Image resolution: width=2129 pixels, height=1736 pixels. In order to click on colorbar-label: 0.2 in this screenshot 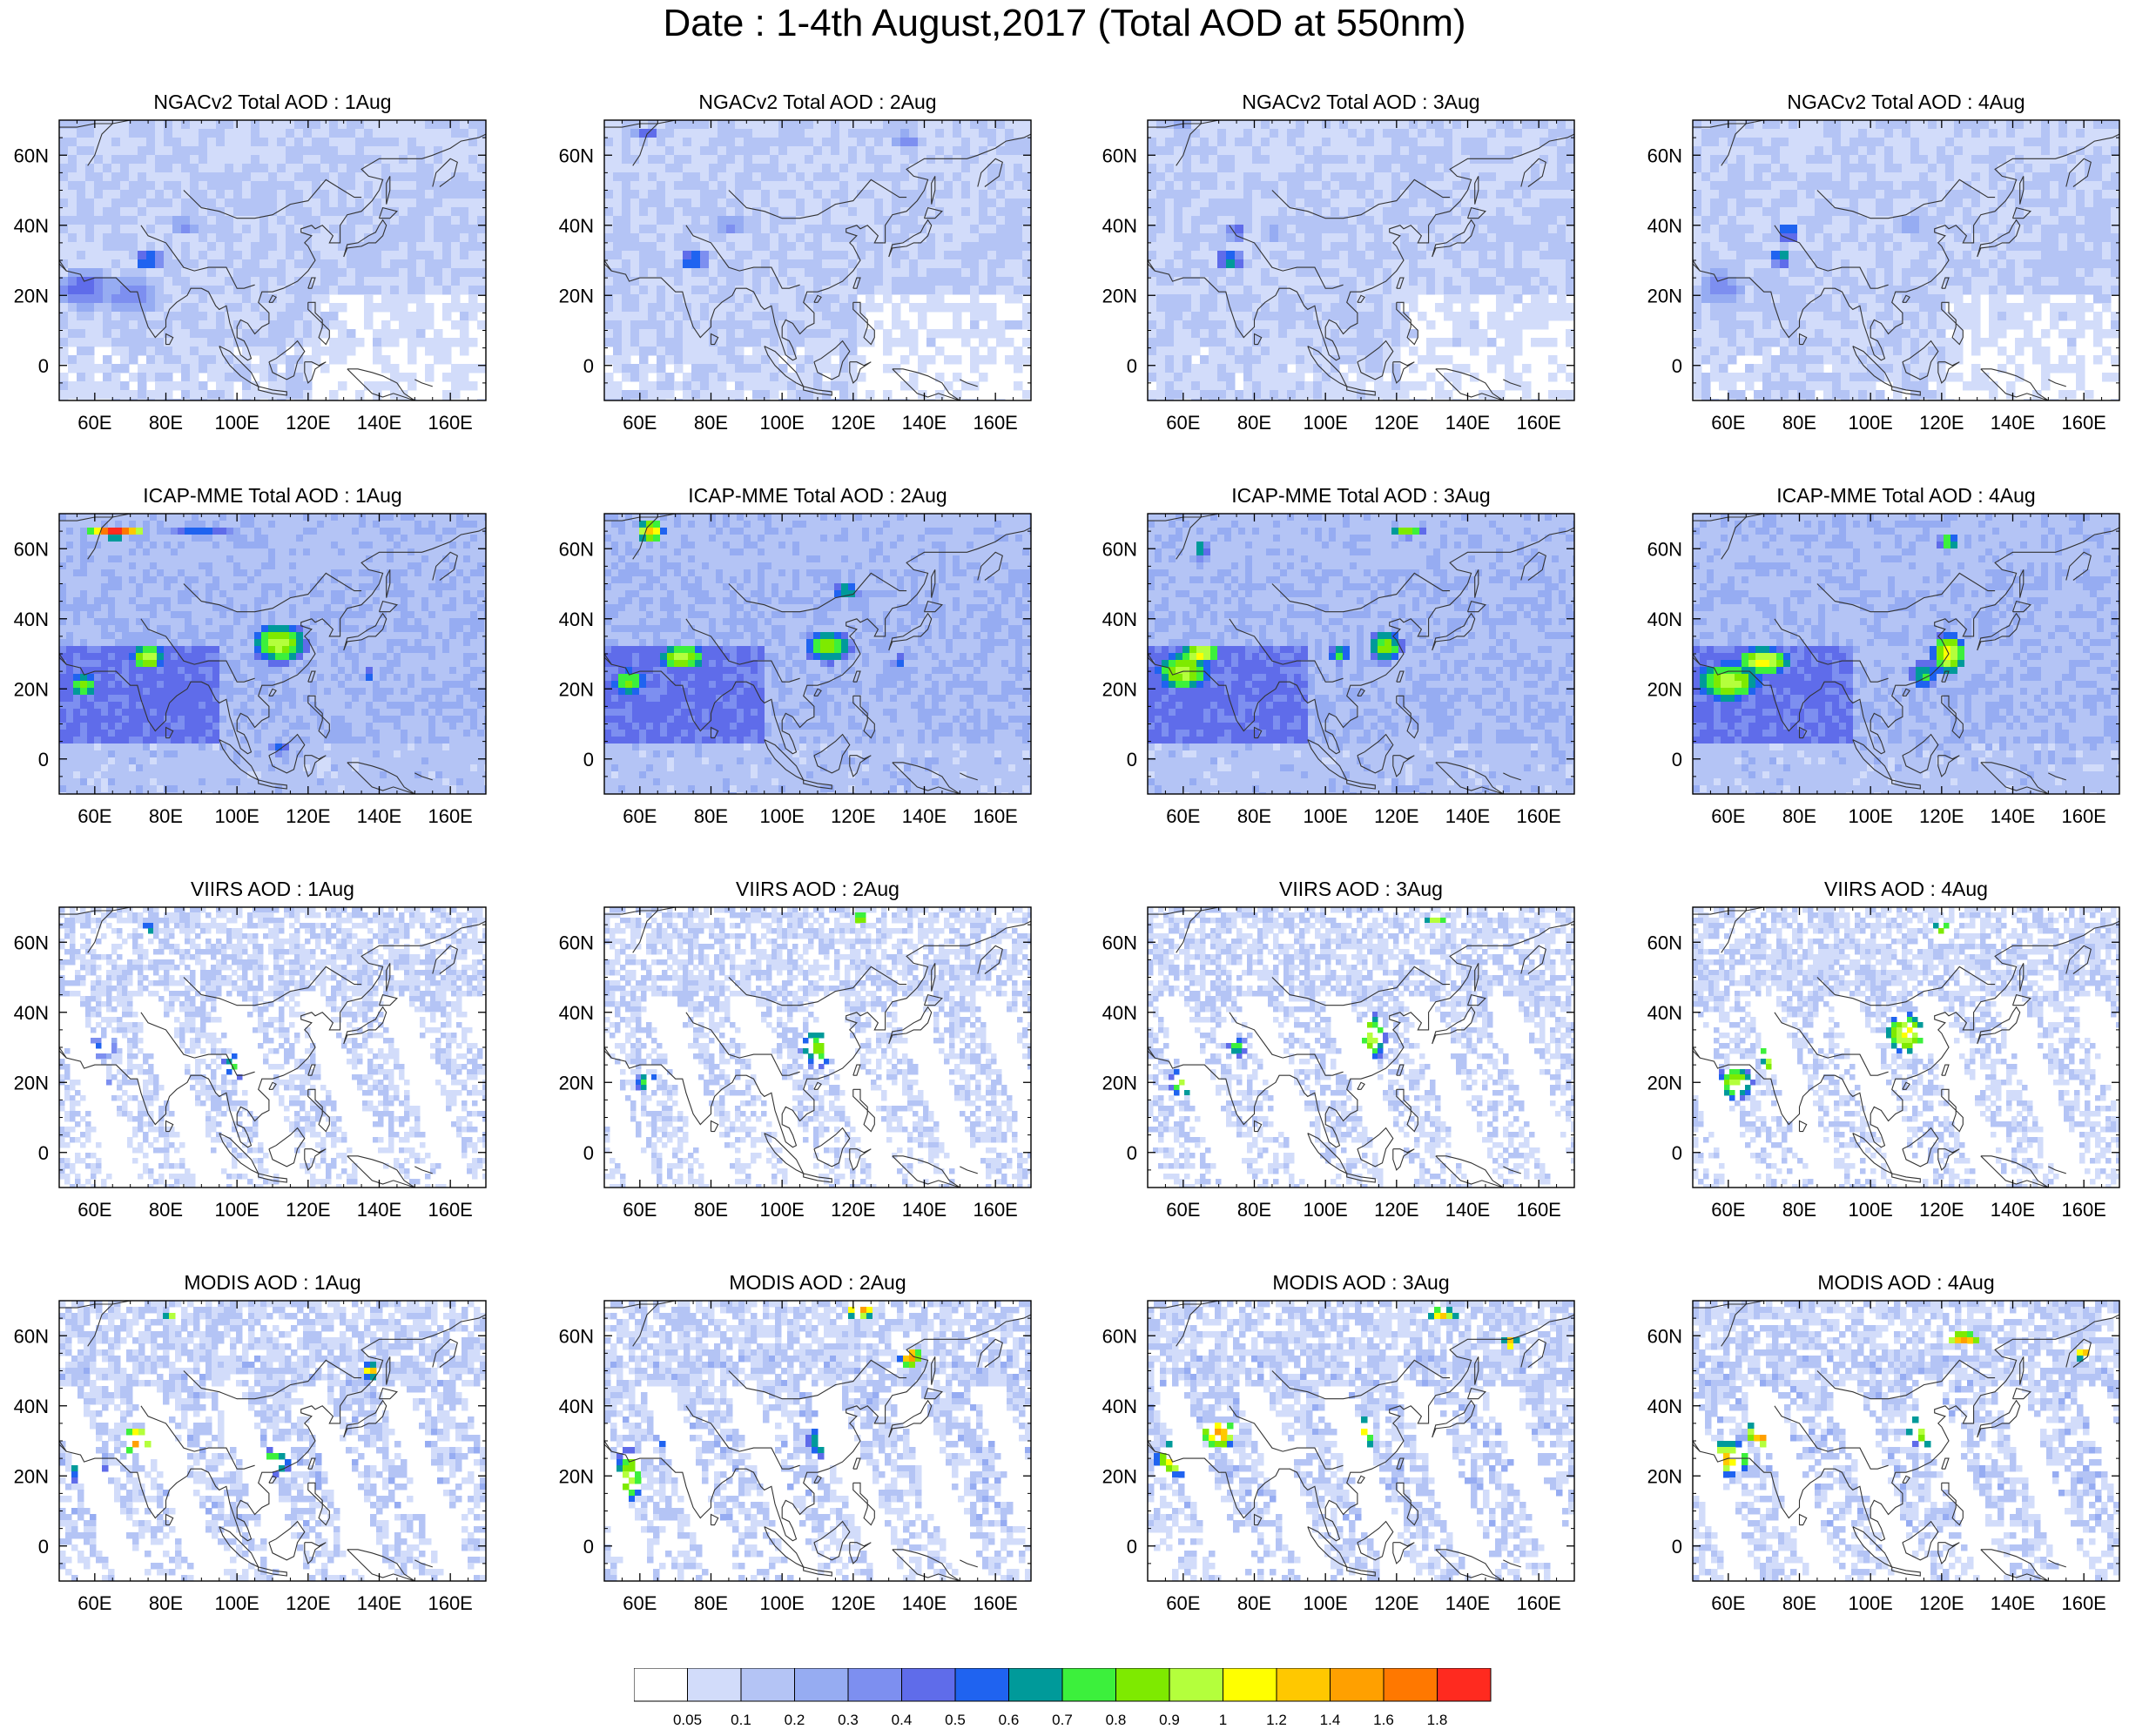, I will do `click(795, 1720)`.